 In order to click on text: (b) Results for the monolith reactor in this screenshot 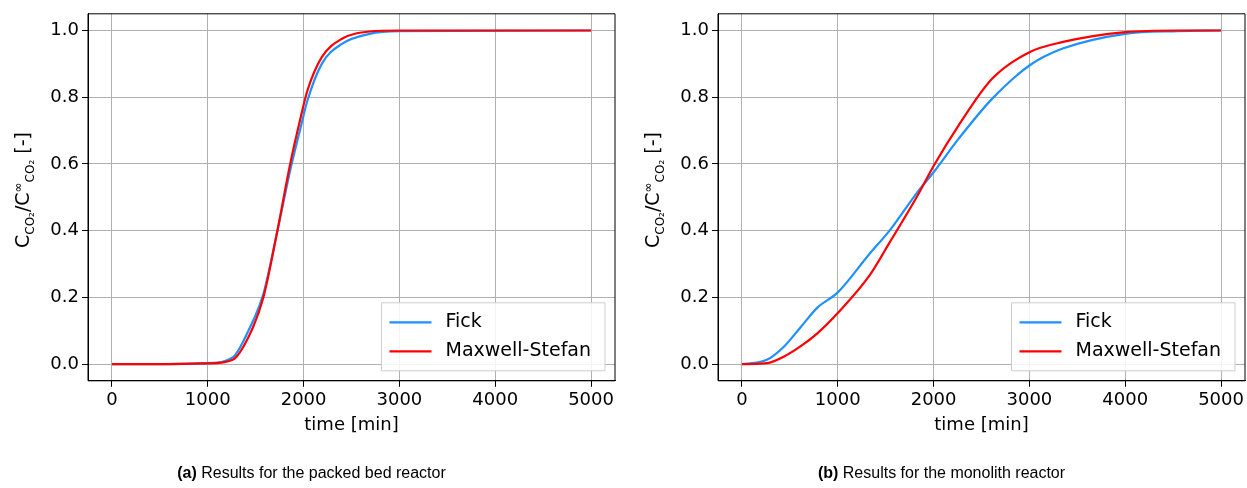, I will do `click(941, 473)`.